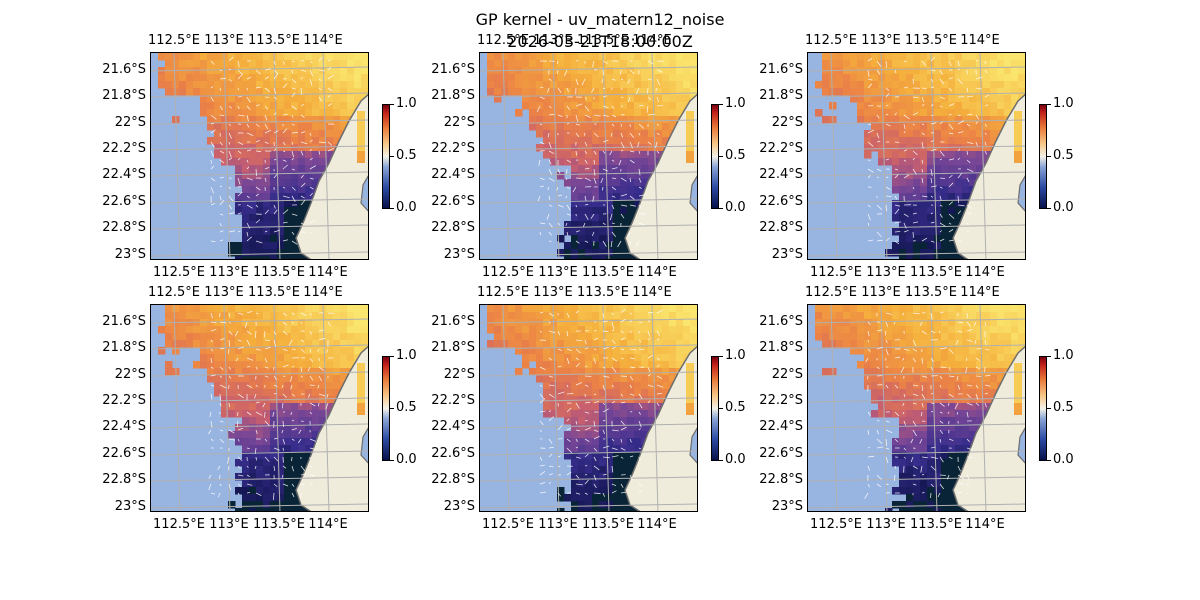 This screenshot has height=600, width=1200. Describe the element at coordinates (836, 272) in the screenshot. I see `x-tick-label-bottom: 112.5°E` at that location.